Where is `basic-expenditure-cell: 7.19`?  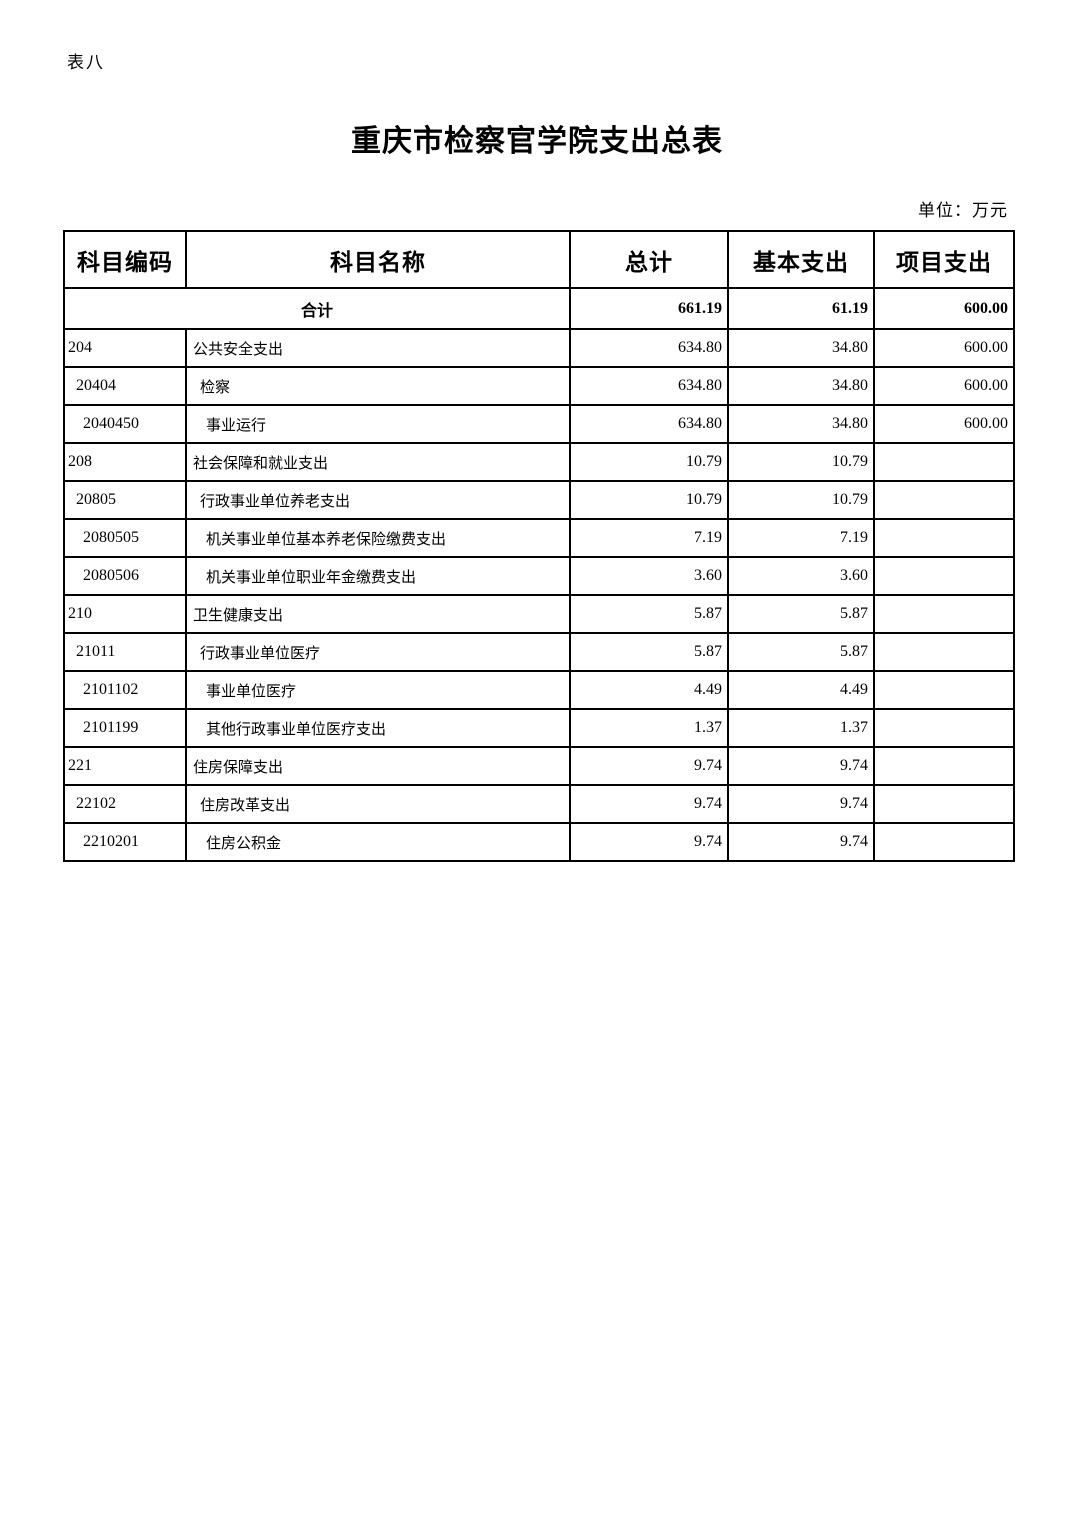 basic-expenditure-cell: 7.19 is located at coordinates (801, 538).